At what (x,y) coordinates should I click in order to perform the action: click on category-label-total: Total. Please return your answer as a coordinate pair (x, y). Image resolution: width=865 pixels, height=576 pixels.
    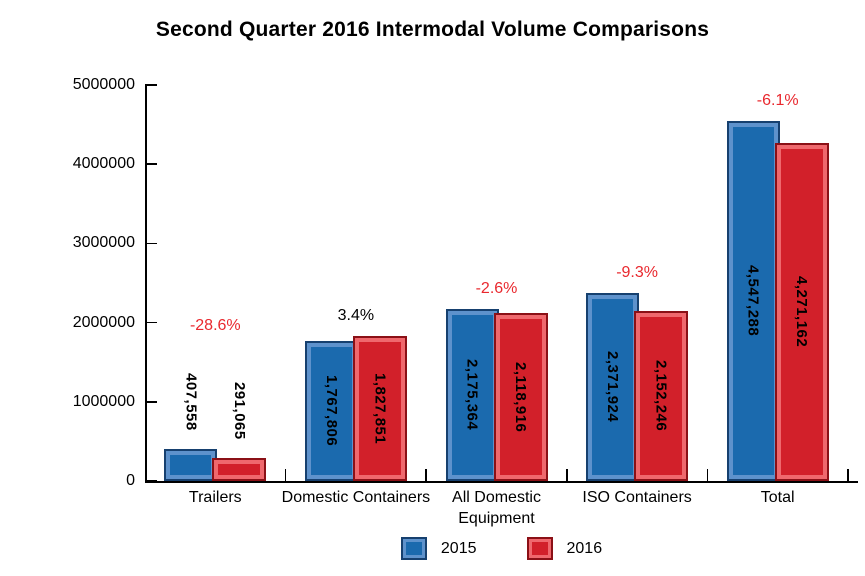
    Looking at the image, I should click on (777, 497).